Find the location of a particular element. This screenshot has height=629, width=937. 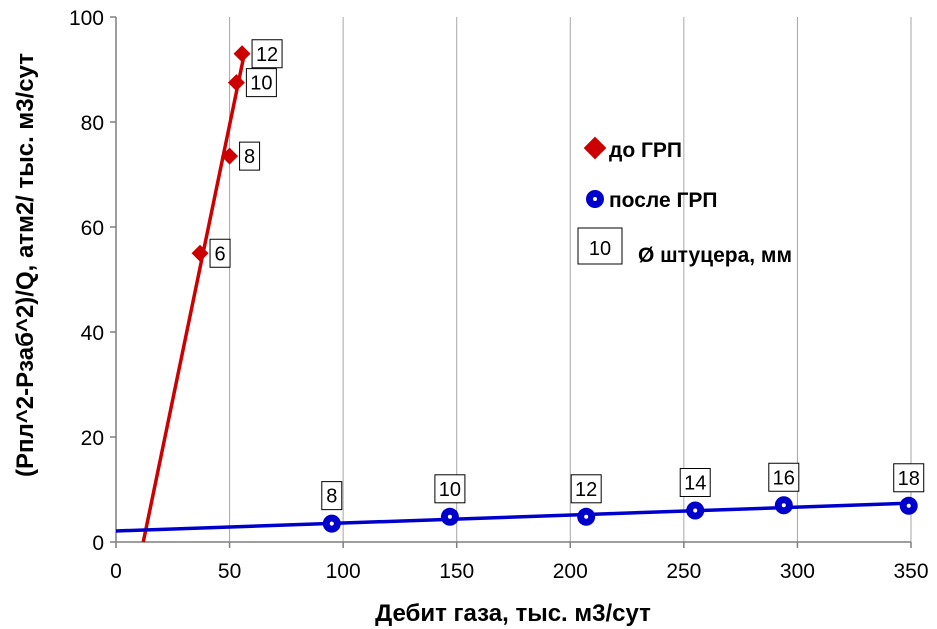

y-tick-label: 80 is located at coordinates (92, 123).